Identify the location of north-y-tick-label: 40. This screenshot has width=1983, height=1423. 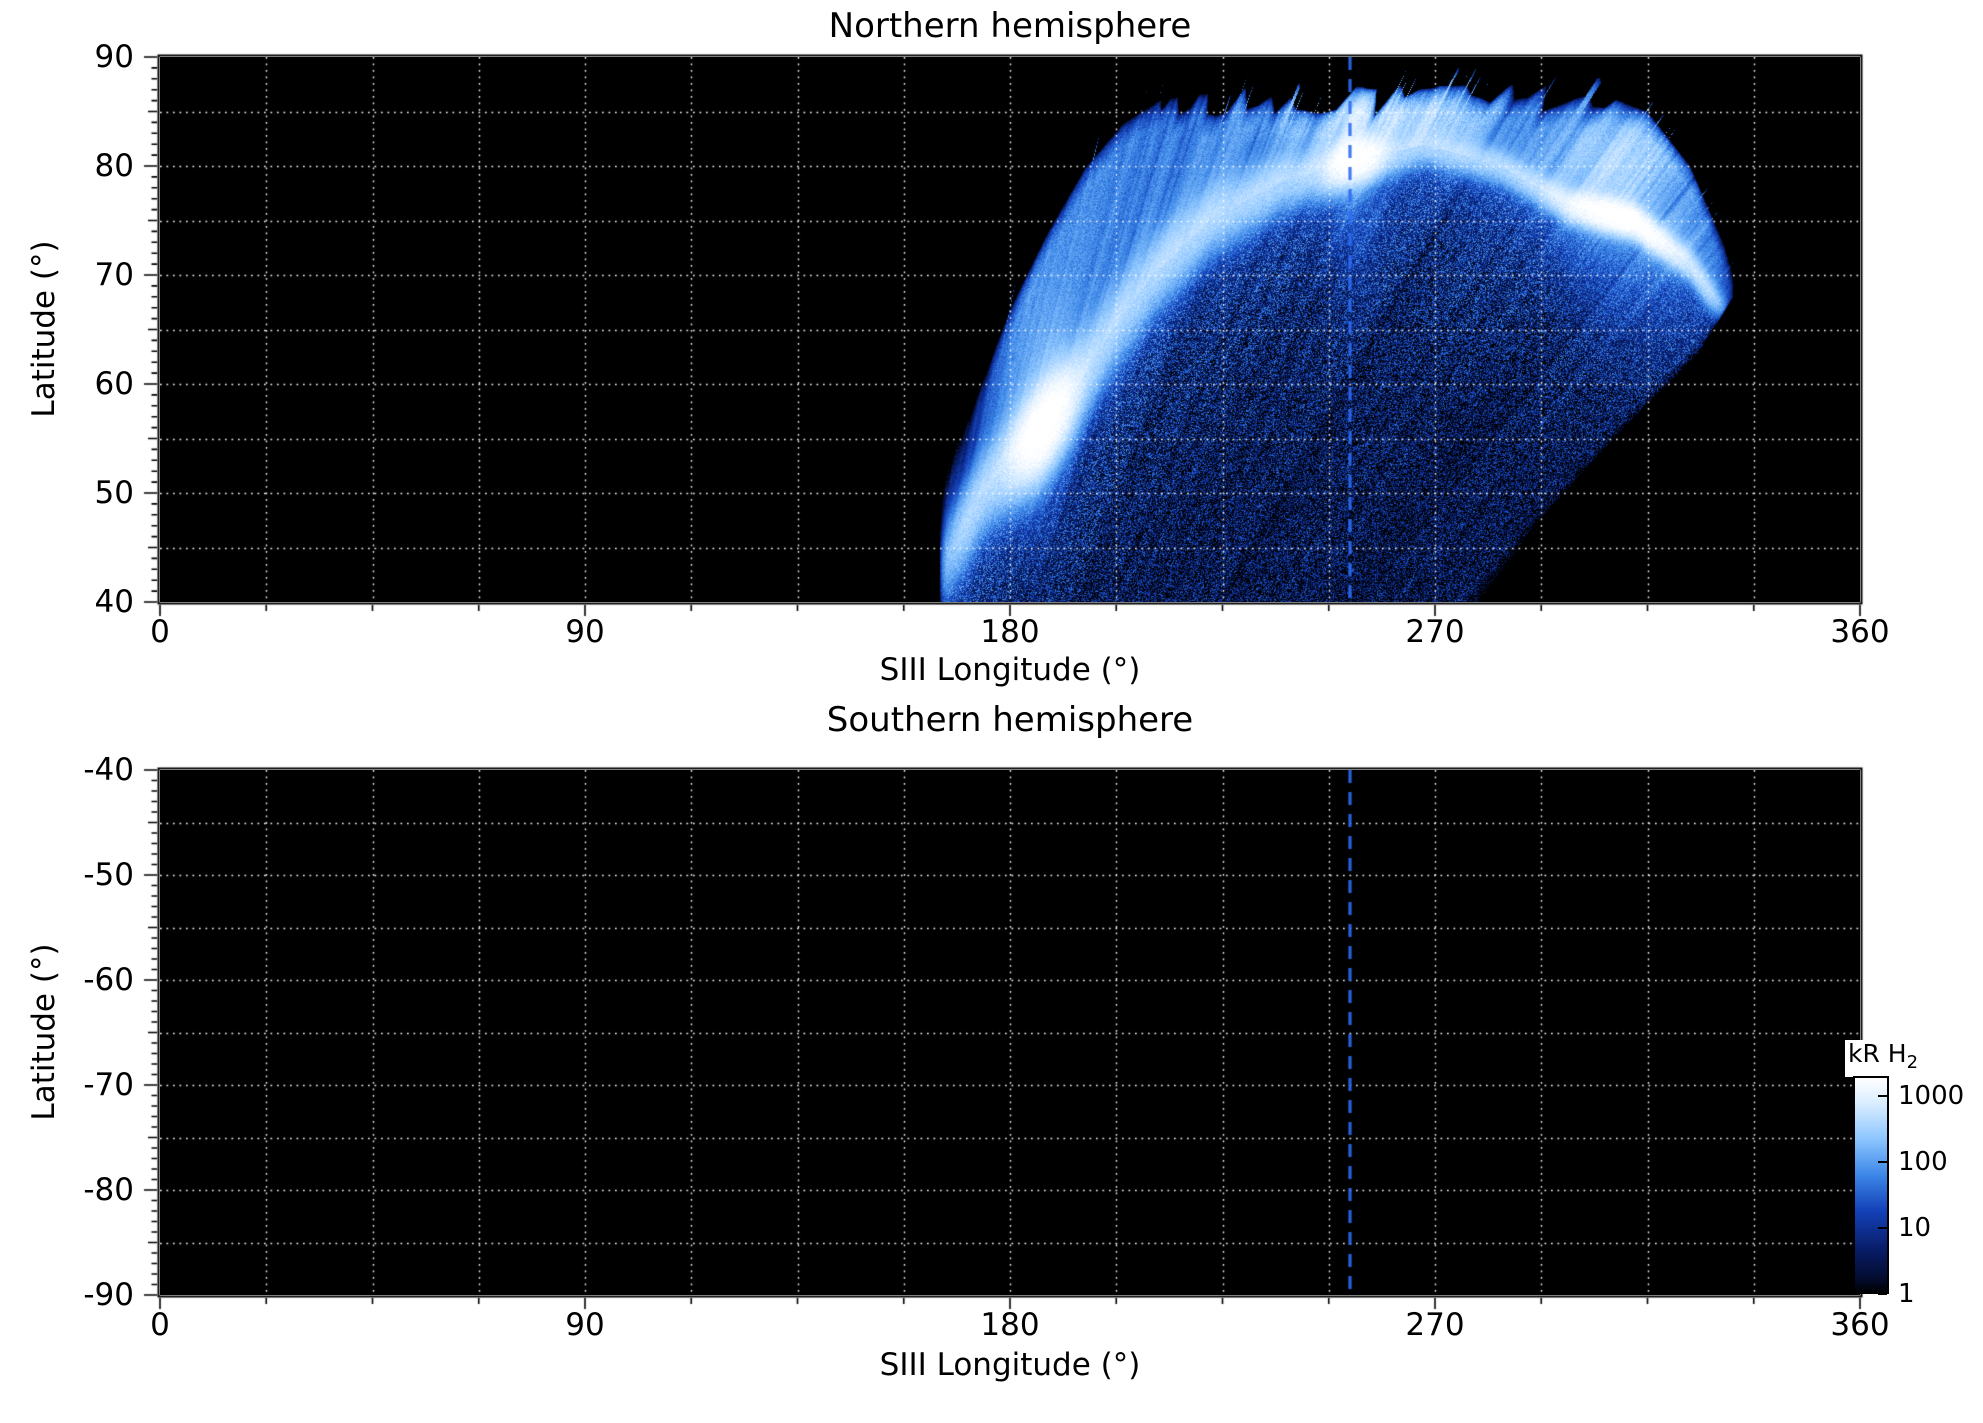
(114, 602).